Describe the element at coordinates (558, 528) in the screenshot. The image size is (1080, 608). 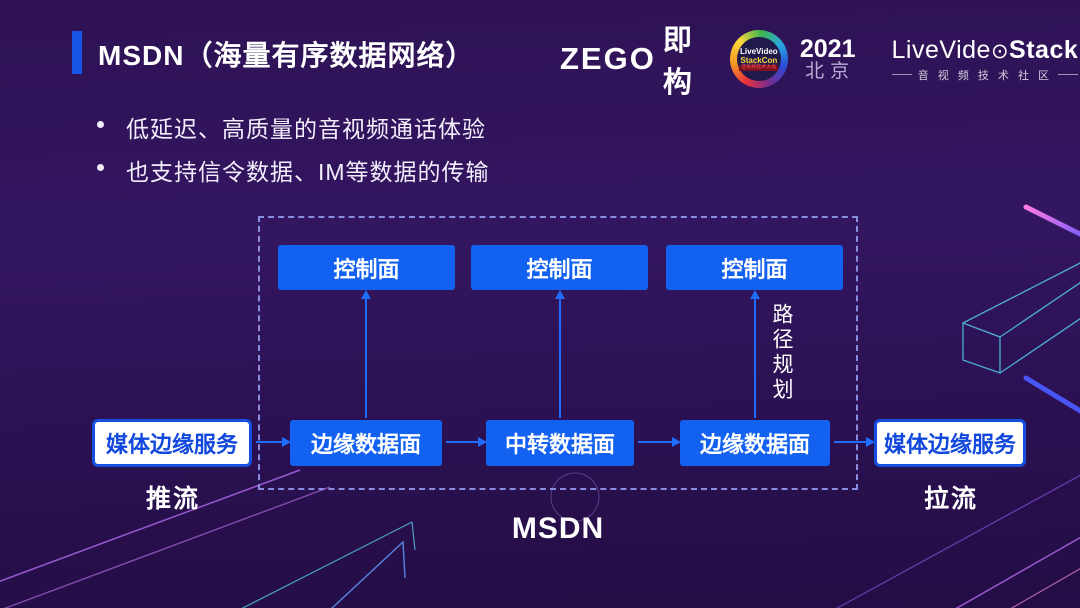
I see `msdn-network-label: MSDN` at that location.